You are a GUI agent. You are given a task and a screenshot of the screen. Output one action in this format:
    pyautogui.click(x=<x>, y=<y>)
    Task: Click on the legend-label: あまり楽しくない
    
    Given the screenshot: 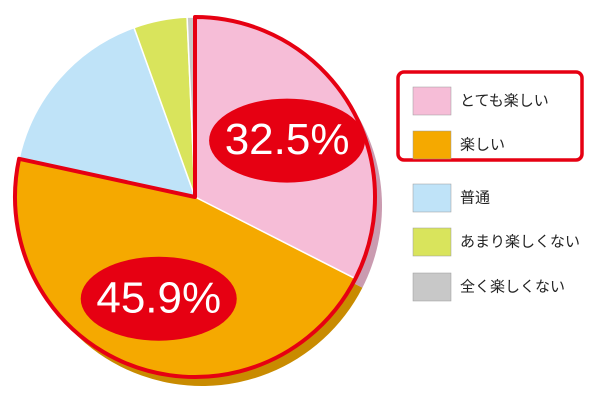 What is the action you would take?
    pyautogui.click(x=520, y=242)
    